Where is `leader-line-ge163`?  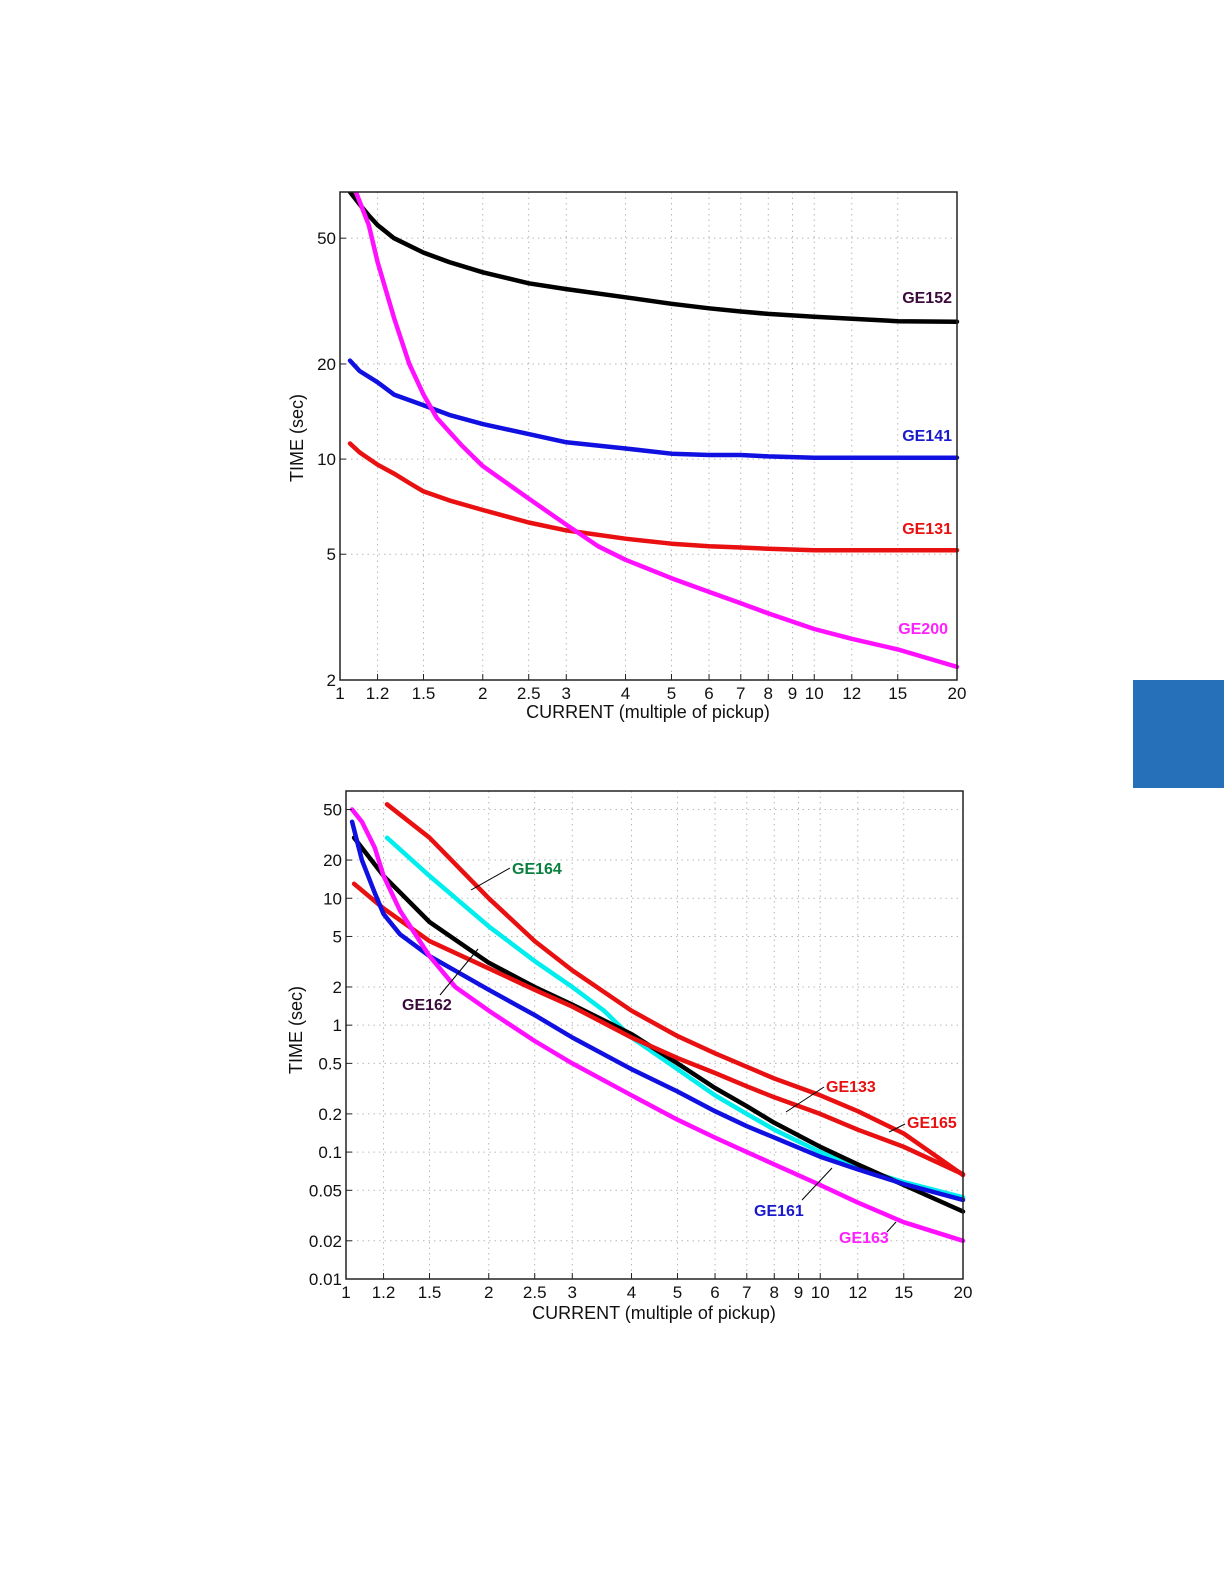
leader-line-ge163 is located at coordinates (891, 1227).